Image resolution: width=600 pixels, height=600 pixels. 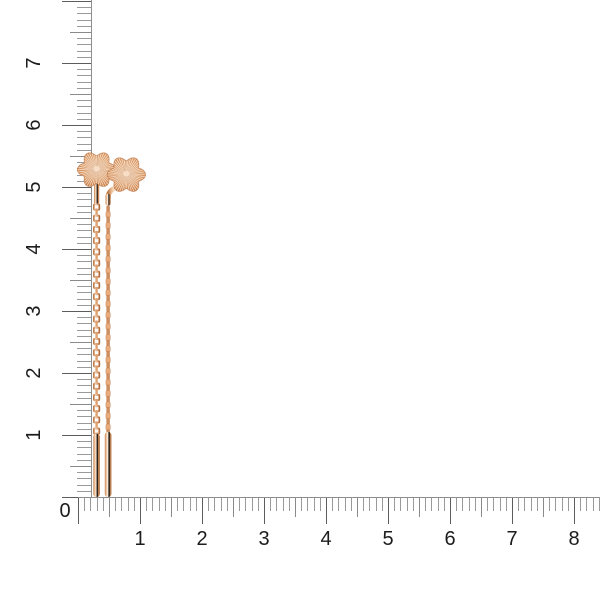 I want to click on left-earring-box-chain, so click(x=97, y=322).